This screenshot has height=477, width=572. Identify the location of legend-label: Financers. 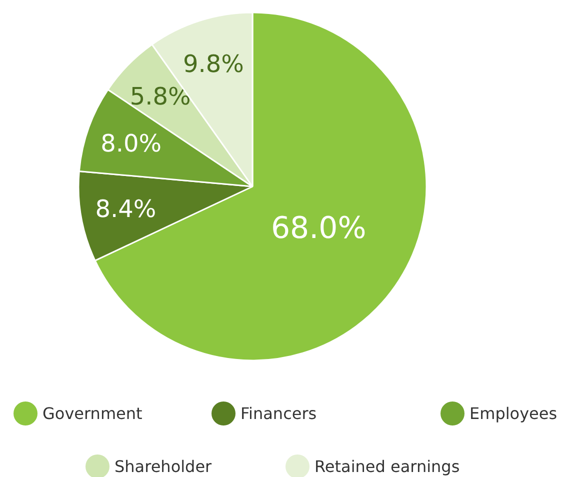
(278, 413).